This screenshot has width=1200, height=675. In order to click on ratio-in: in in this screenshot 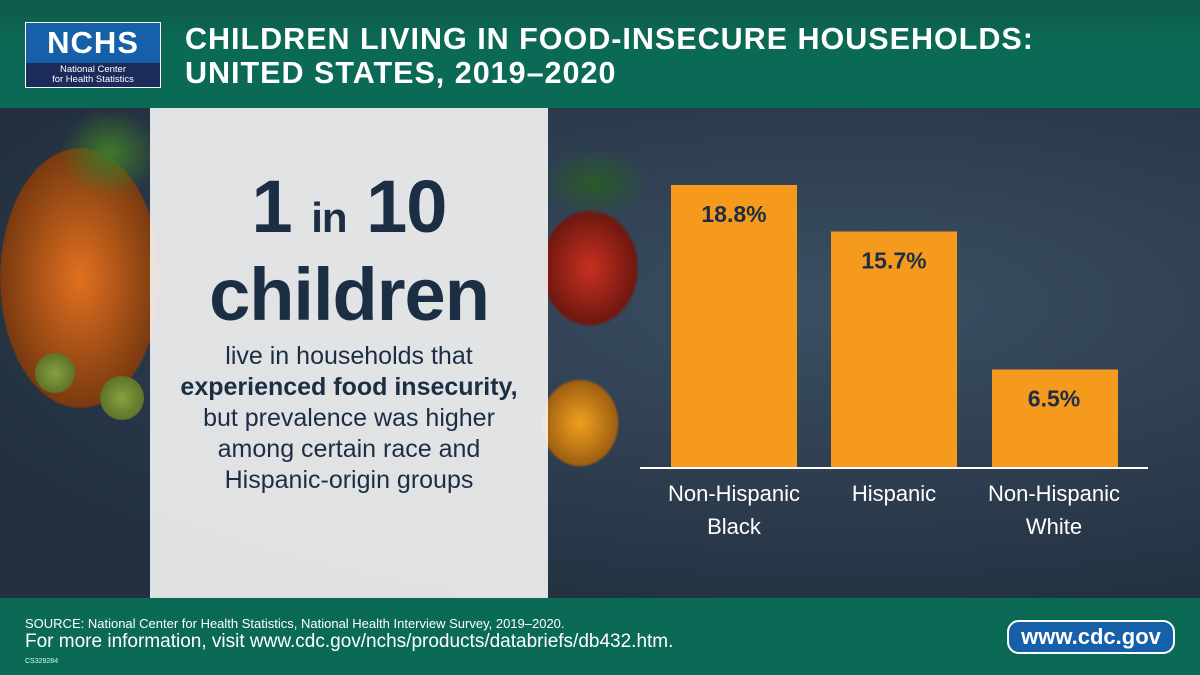, I will do `click(329, 217)`.